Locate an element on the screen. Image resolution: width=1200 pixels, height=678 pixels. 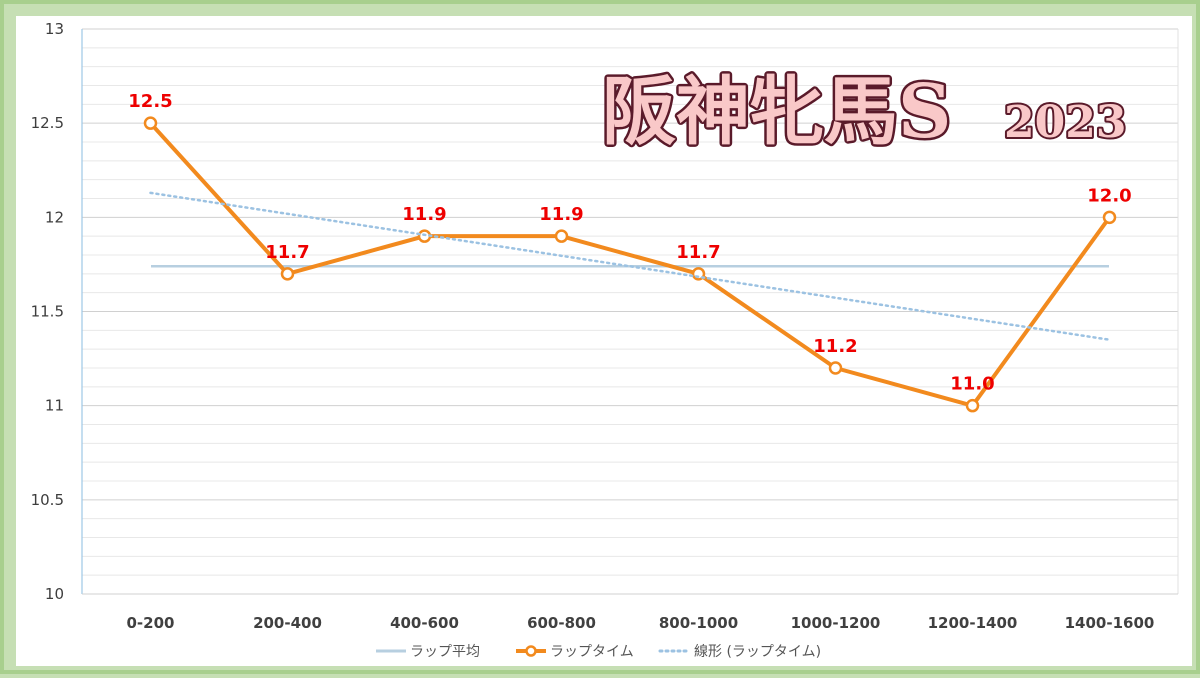
y-tick-label: 10 is located at coordinates (54, 594).